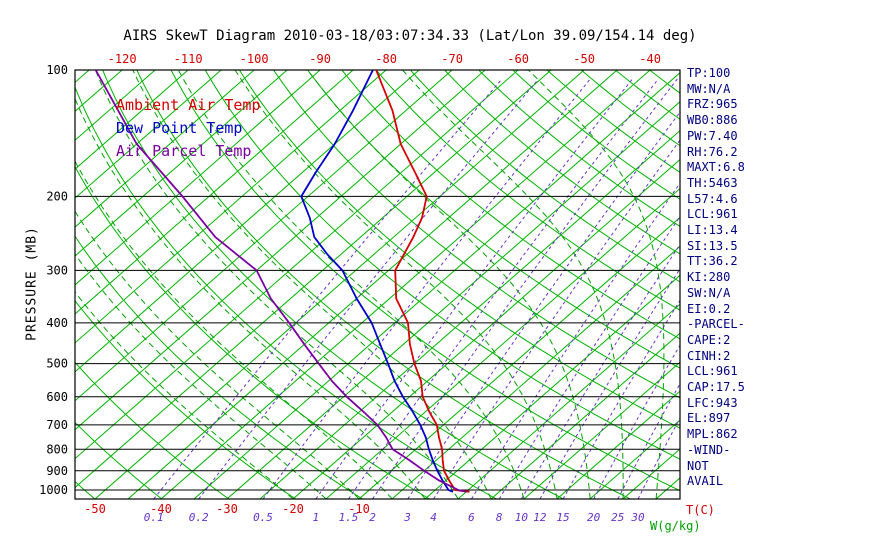 The image size is (870, 560). What do you see at coordinates (584, 59) in the screenshot?
I see `top-temp-tick-label: -50` at bounding box center [584, 59].